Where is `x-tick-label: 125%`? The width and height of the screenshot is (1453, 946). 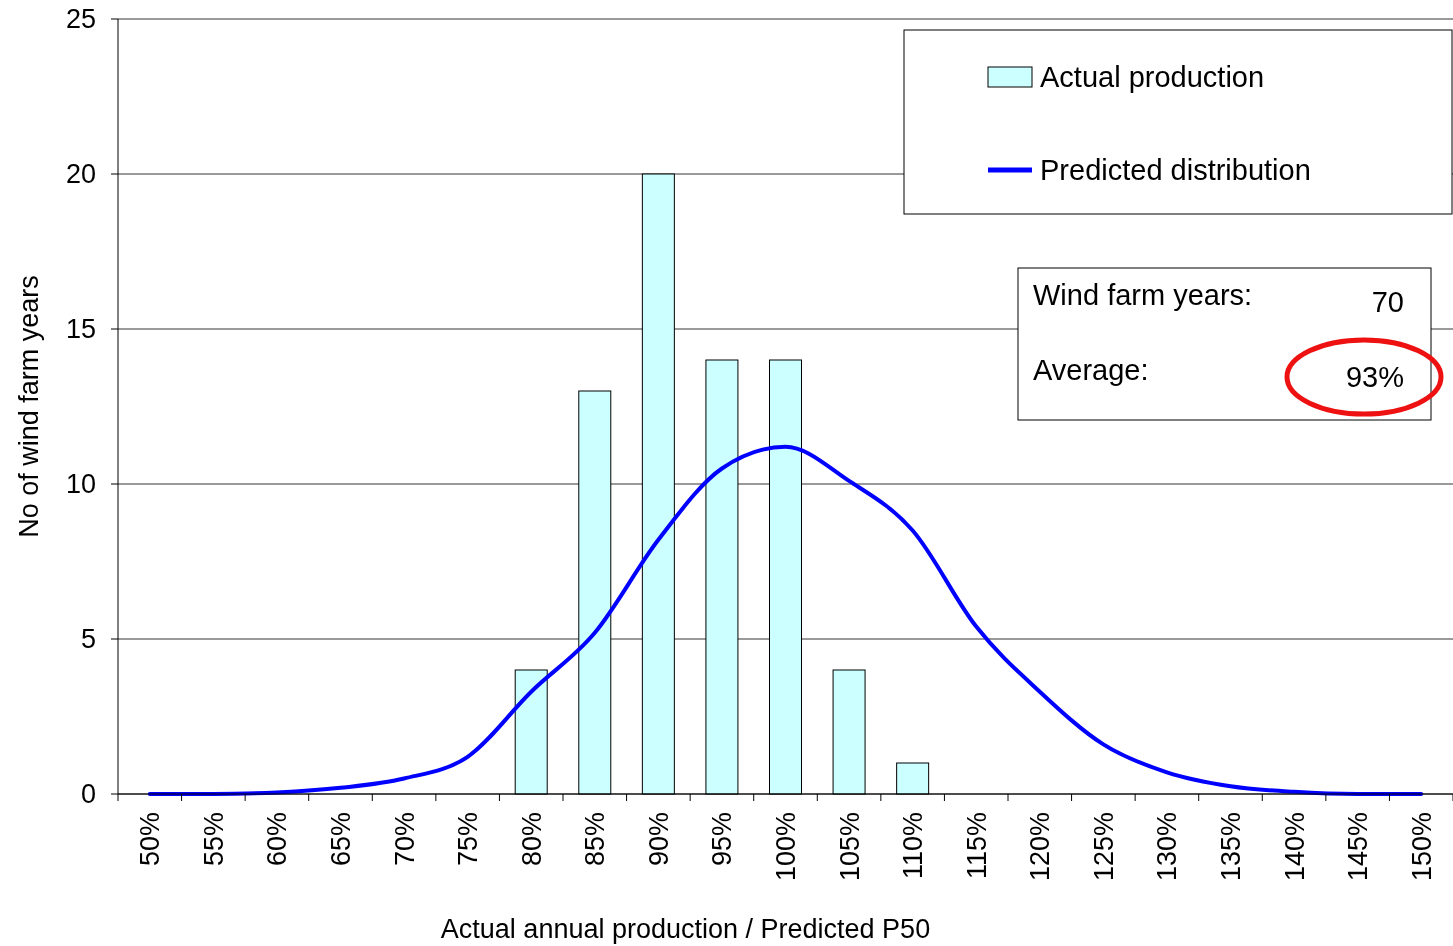 x-tick-label: 125% is located at coordinates (1103, 847).